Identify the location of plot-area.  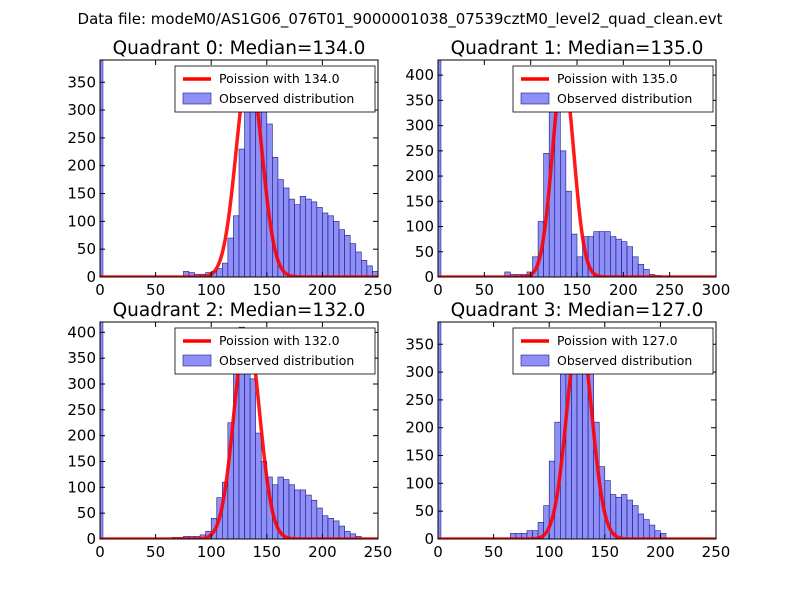
(577, 168).